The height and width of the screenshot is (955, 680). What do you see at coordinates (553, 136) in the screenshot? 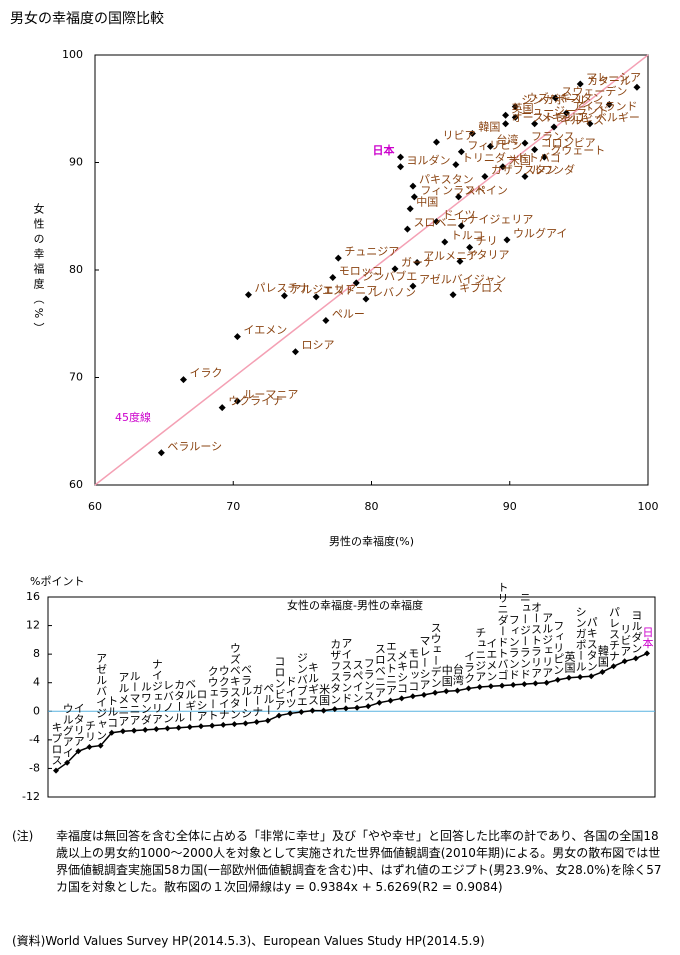
I see `point-label: フランス` at bounding box center [553, 136].